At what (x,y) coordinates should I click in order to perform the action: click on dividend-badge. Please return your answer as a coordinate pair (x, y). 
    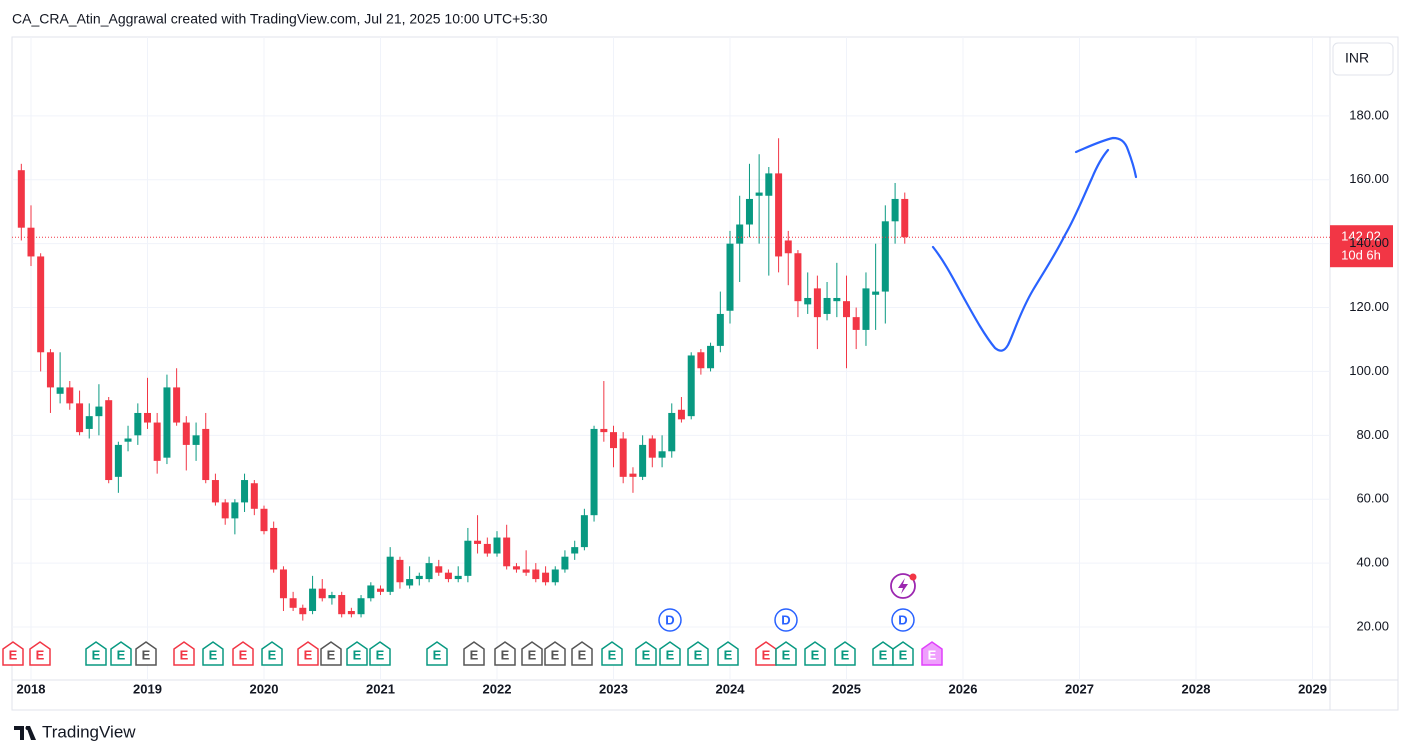
    Looking at the image, I should click on (670, 620).